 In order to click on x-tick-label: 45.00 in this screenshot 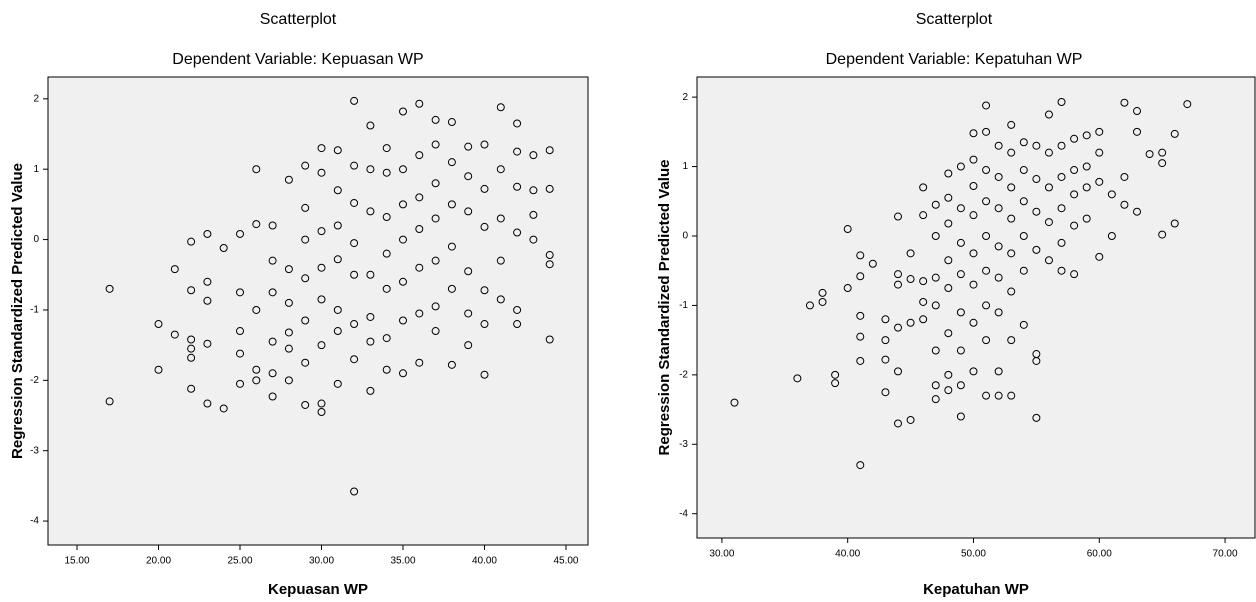, I will do `click(565, 561)`.